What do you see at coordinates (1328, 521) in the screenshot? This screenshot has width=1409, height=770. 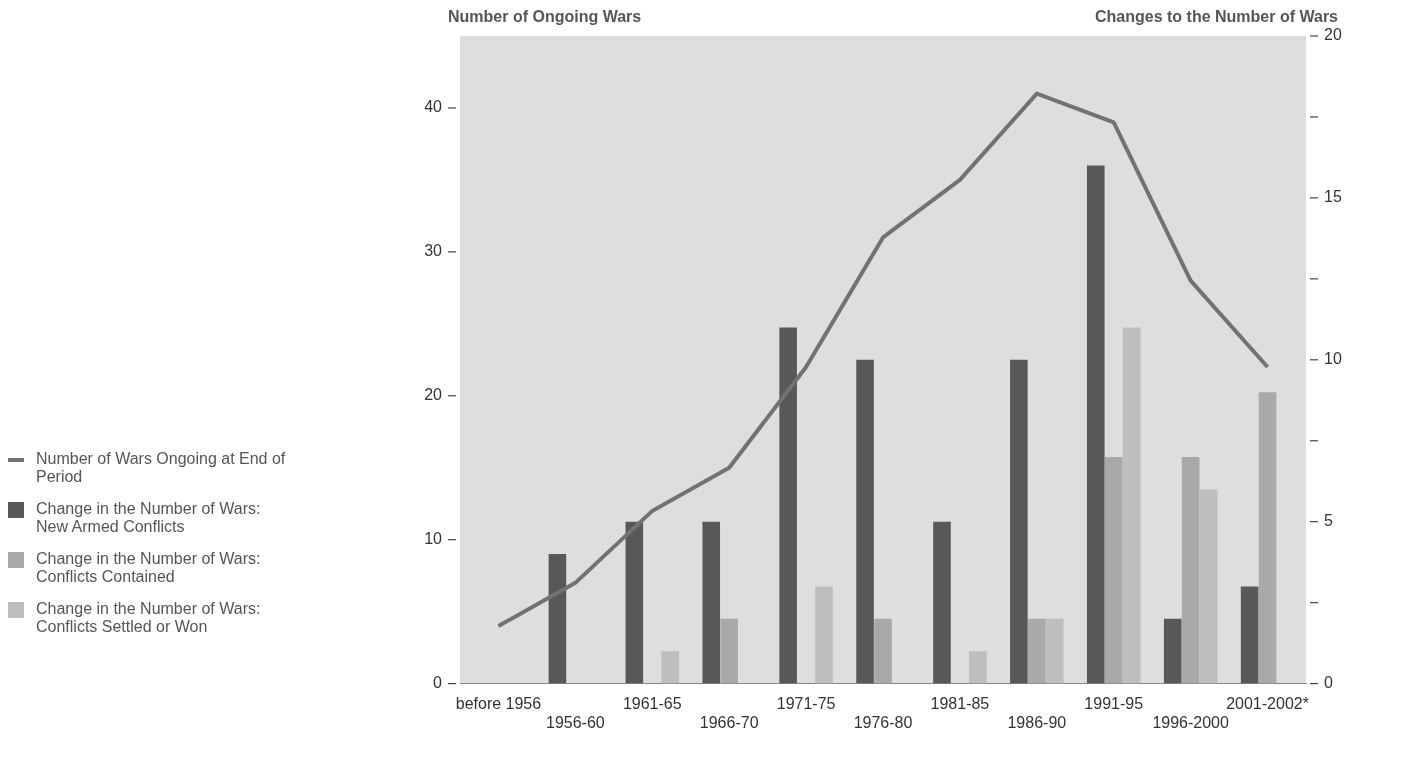 I see `y2-tick-label: 5` at bounding box center [1328, 521].